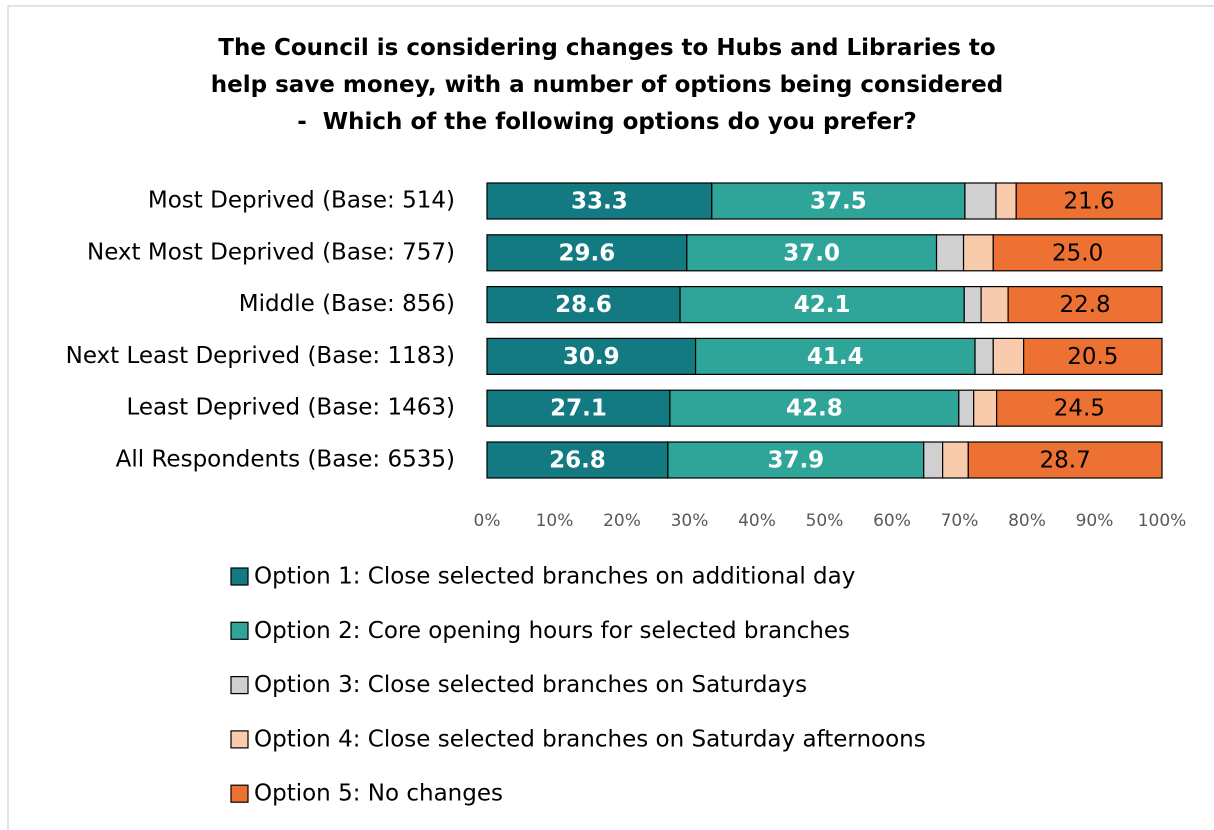  Describe the element at coordinates (291, 408) in the screenshot. I see `category-label: Least Deprived (Base: 1463)` at that location.